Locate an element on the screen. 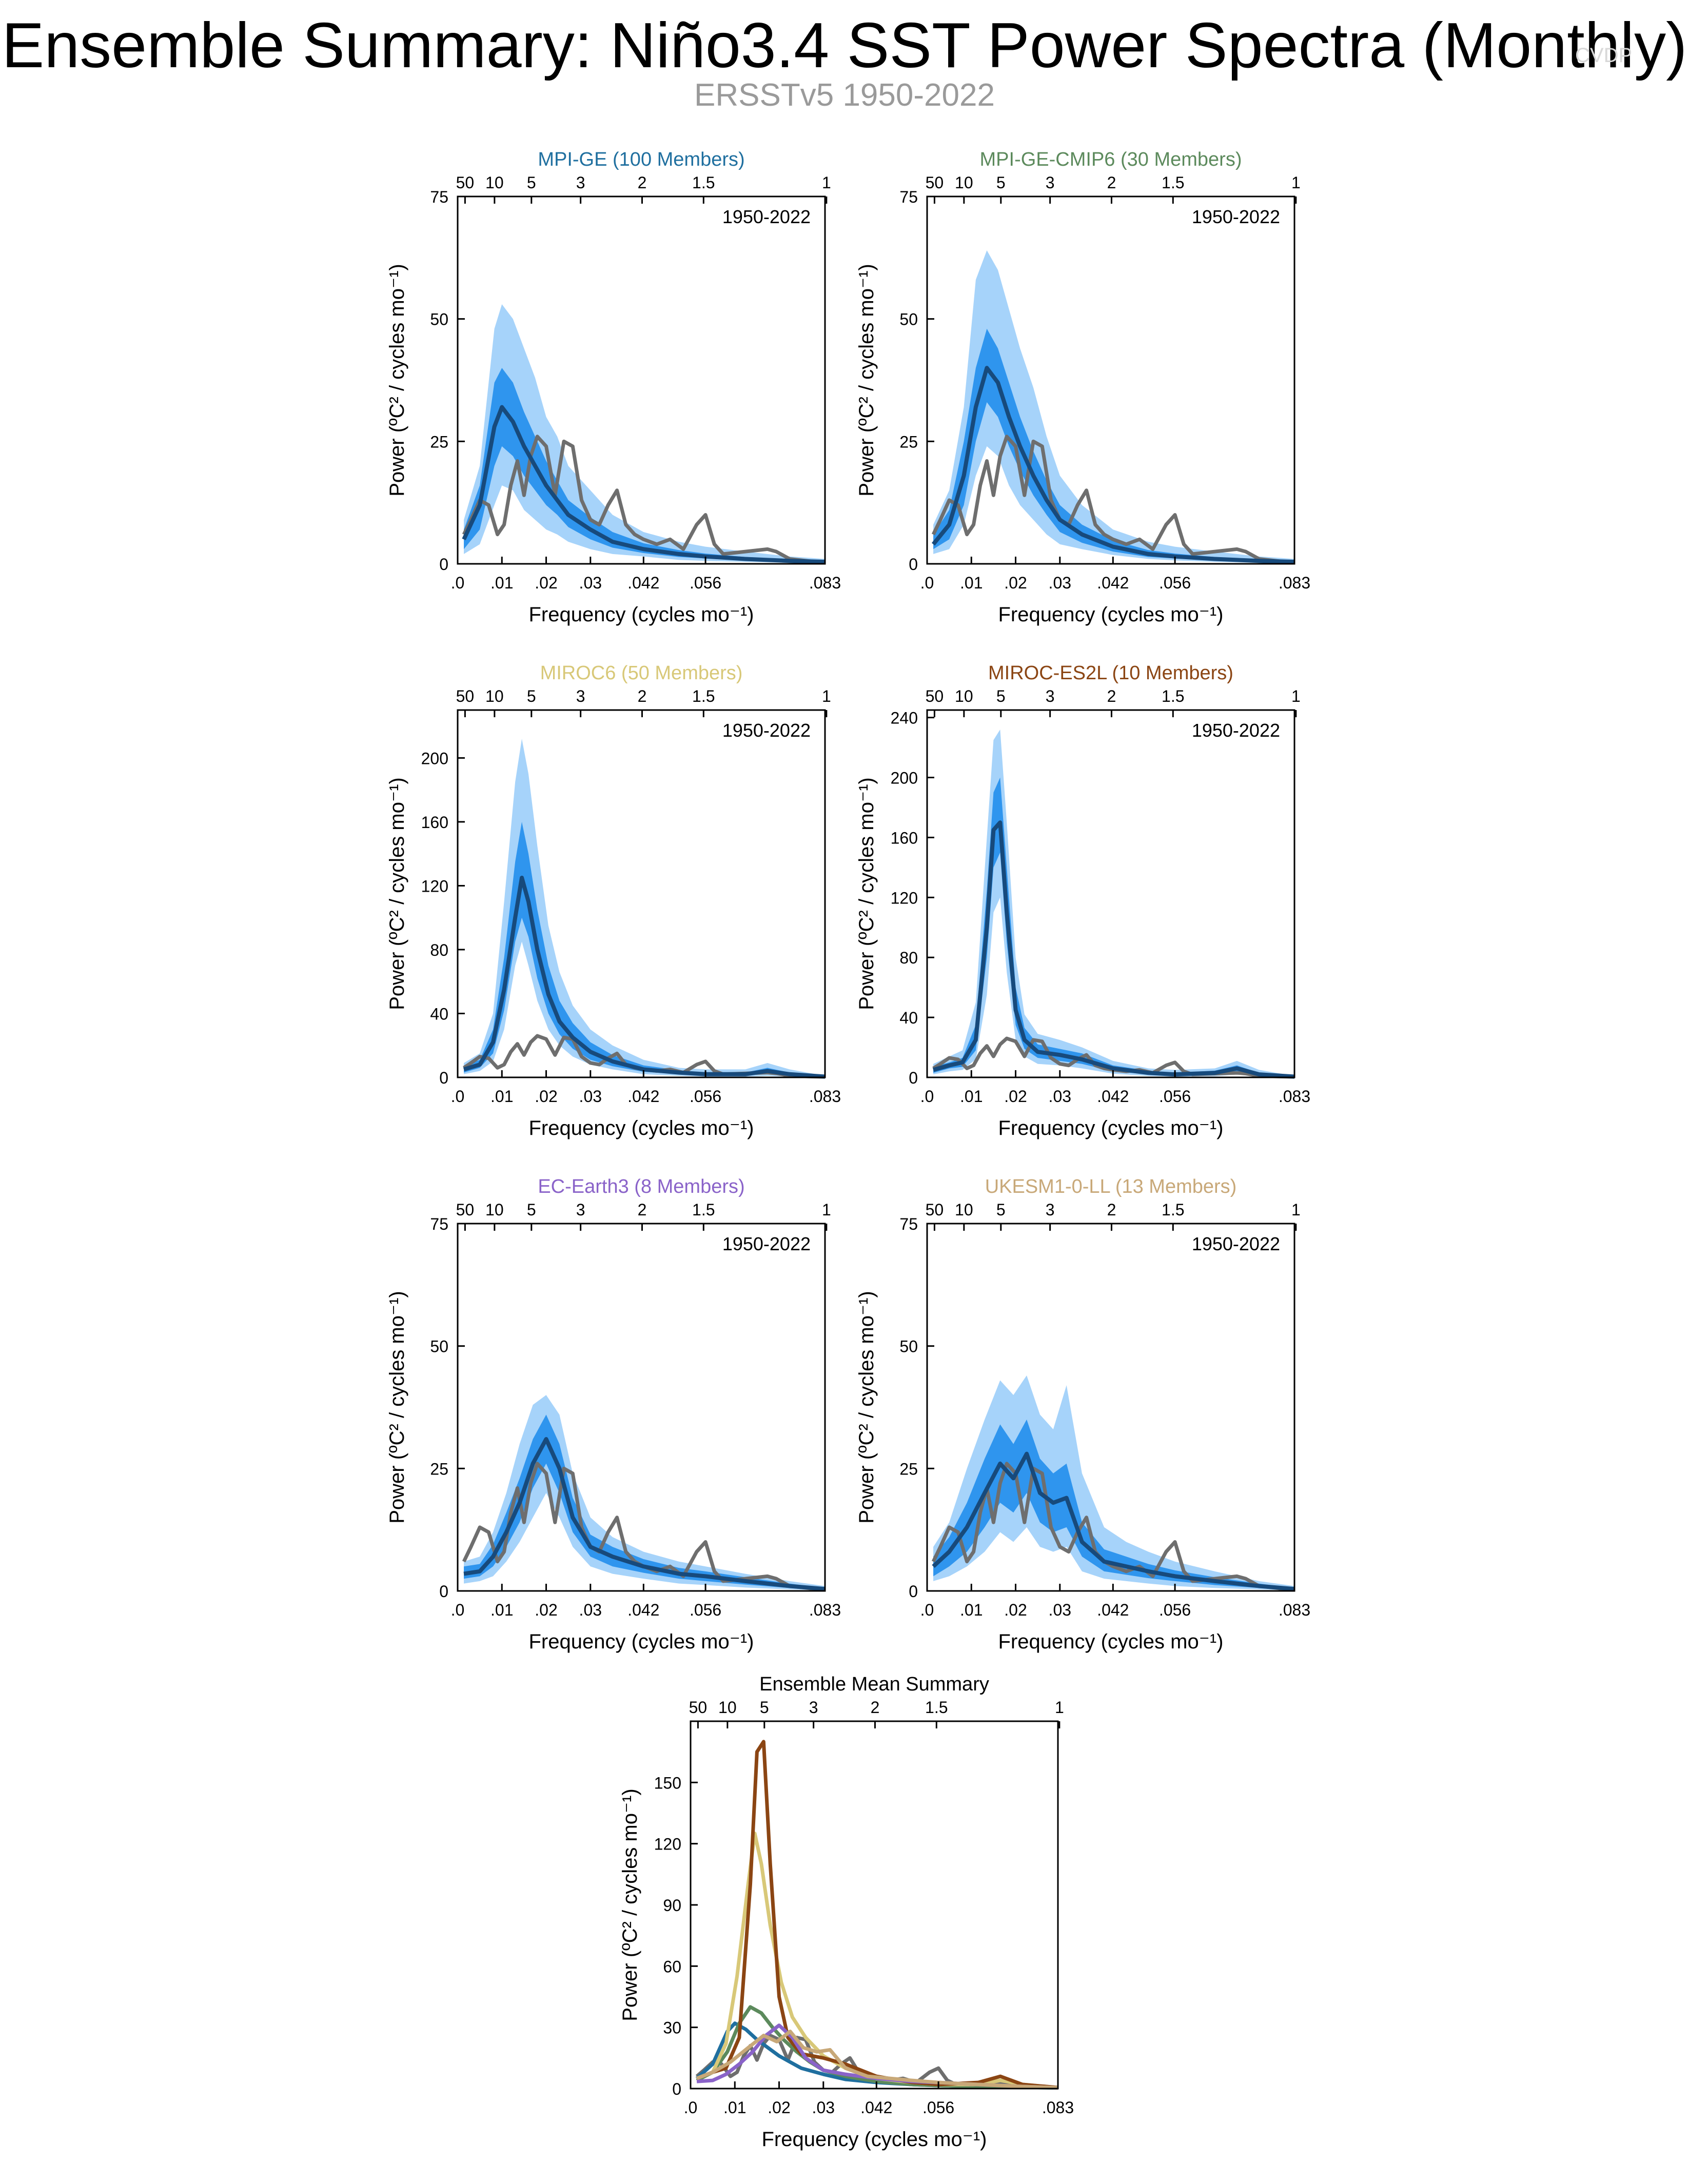 The width and height of the screenshot is (1689, 2184). y-tick-label: 80 is located at coordinates (439, 950).